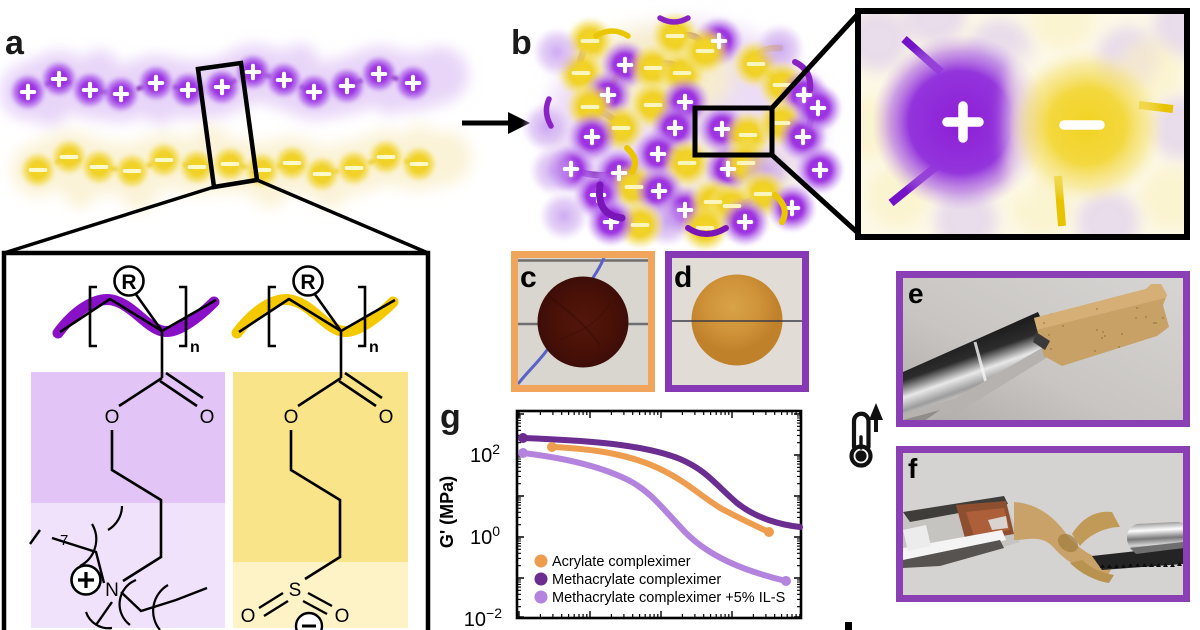  Describe the element at coordinates (621, 562) in the screenshot. I see `svg-text: Acrylate compleximer` at that location.